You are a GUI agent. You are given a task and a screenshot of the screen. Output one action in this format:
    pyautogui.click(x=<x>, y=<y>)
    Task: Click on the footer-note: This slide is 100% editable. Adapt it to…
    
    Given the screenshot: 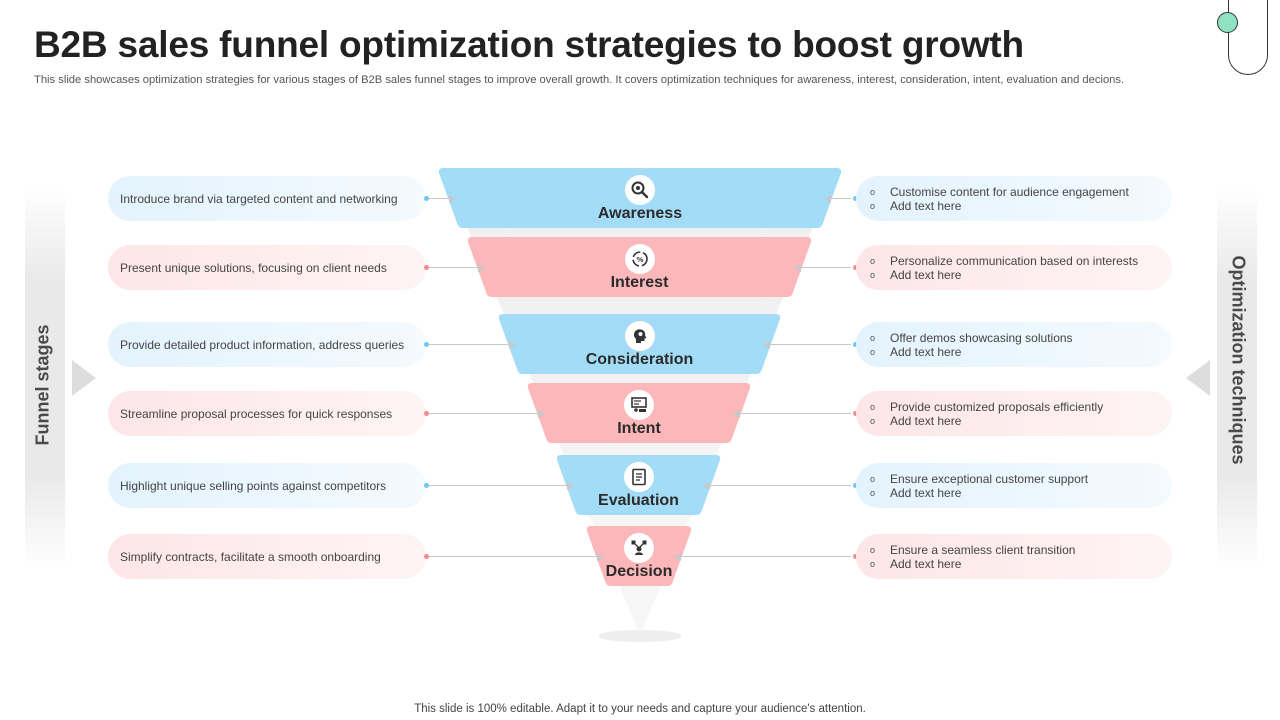 What is the action you would take?
    pyautogui.click(x=640, y=709)
    